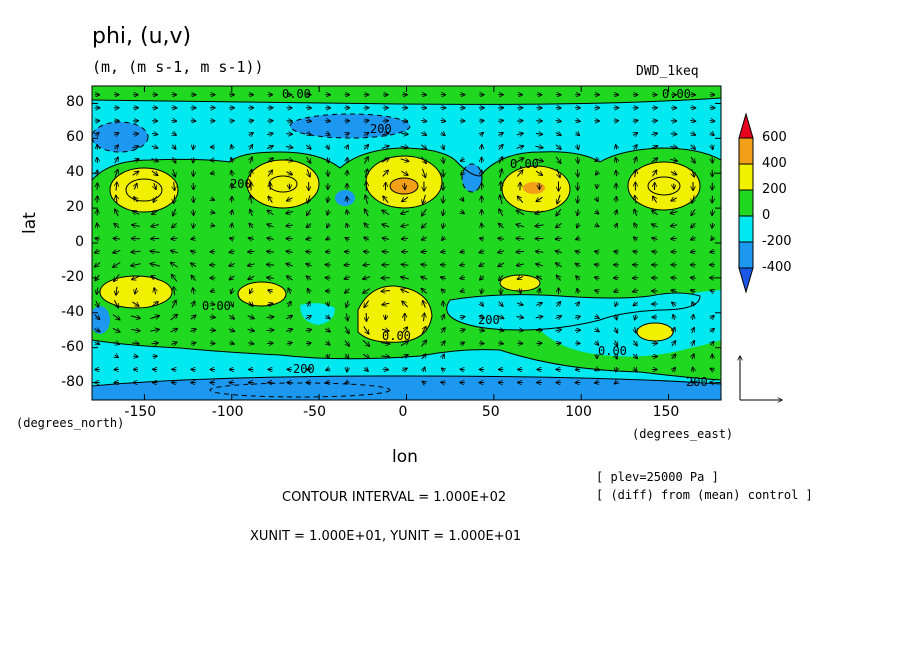  I want to click on x-tick-label: 150, so click(666, 412).